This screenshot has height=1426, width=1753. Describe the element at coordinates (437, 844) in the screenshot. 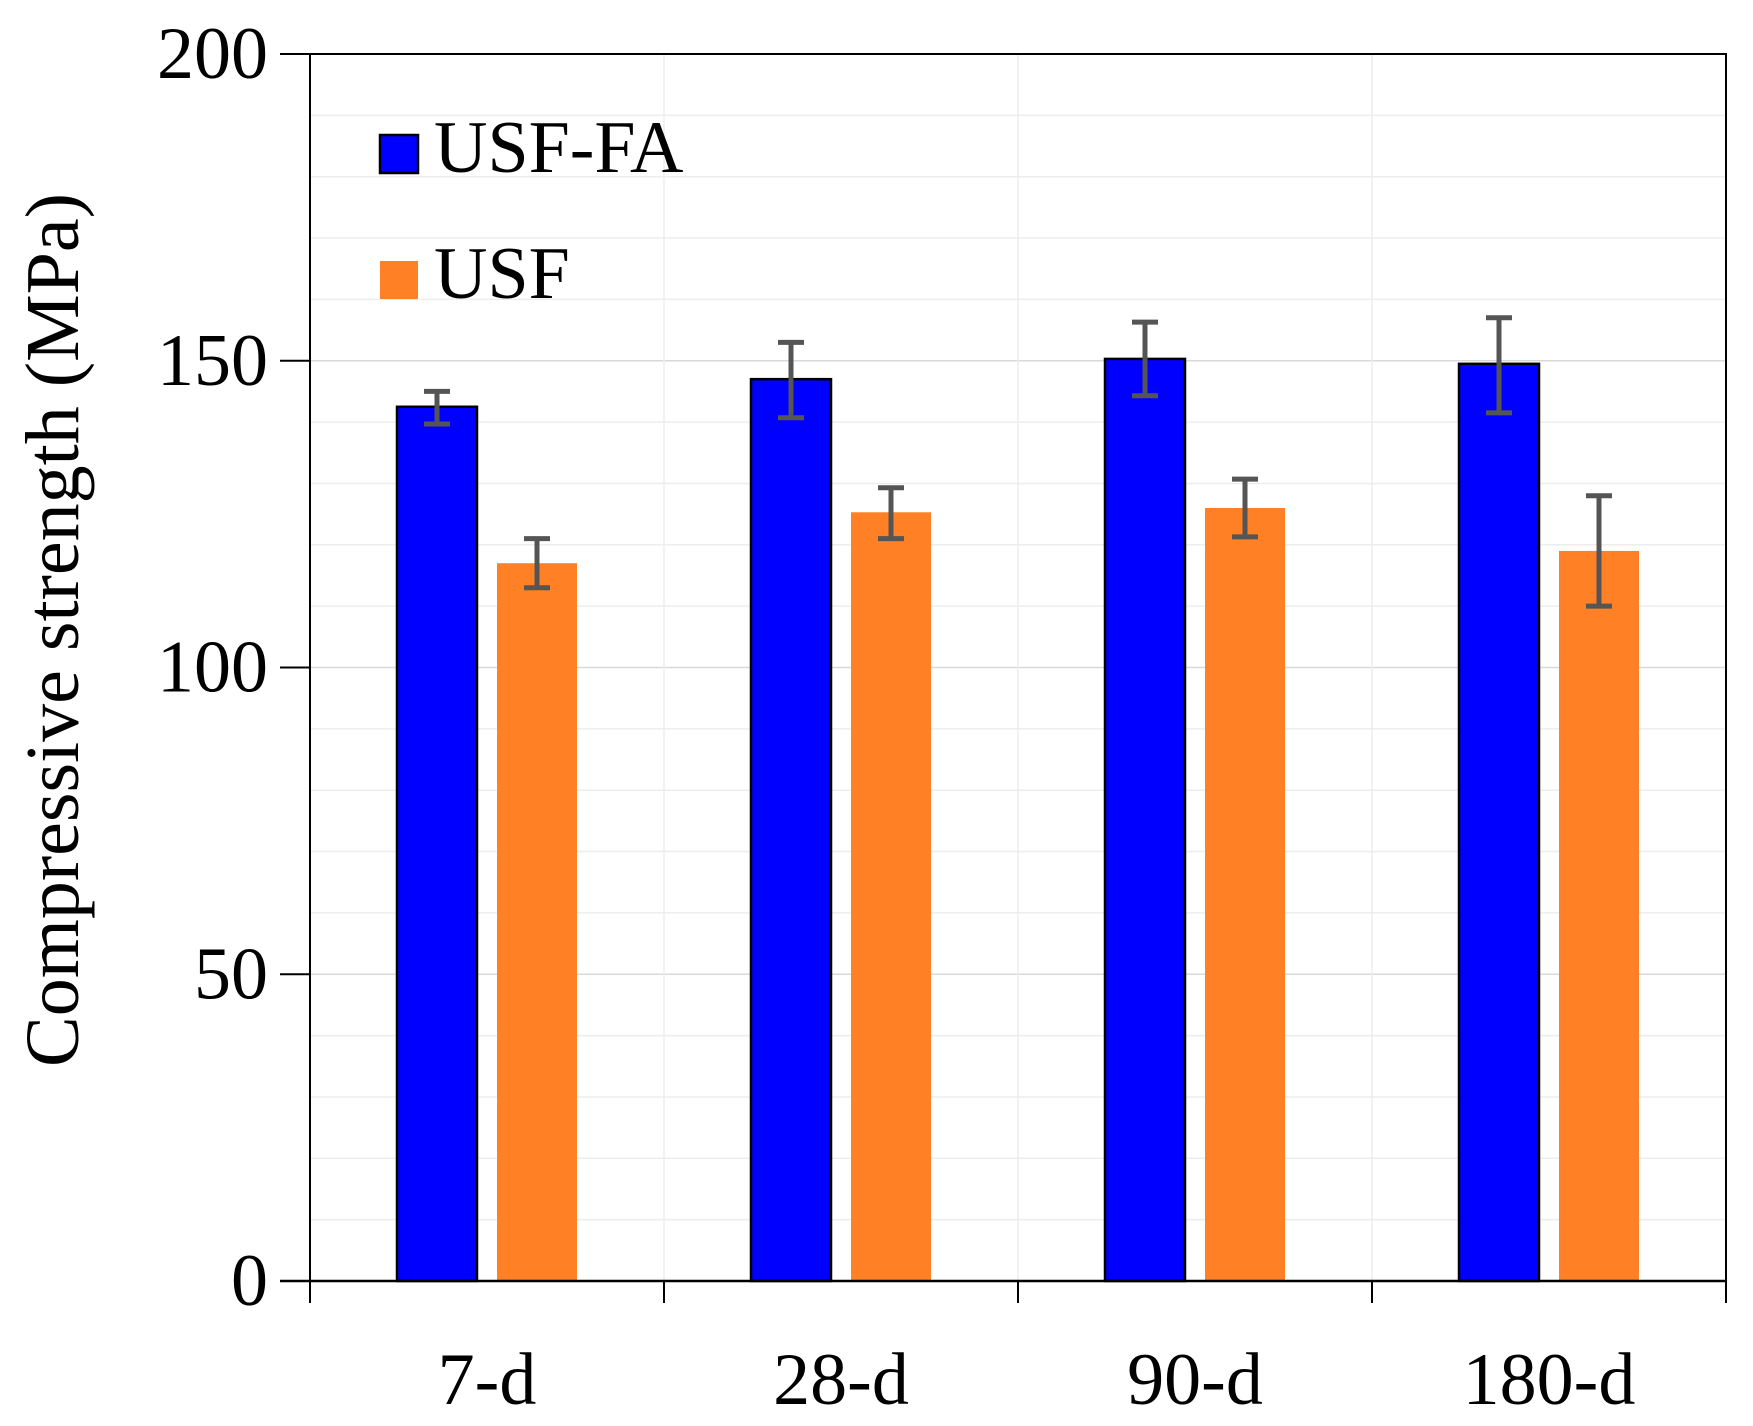

I see `bar-usf-fa-7-d` at that location.